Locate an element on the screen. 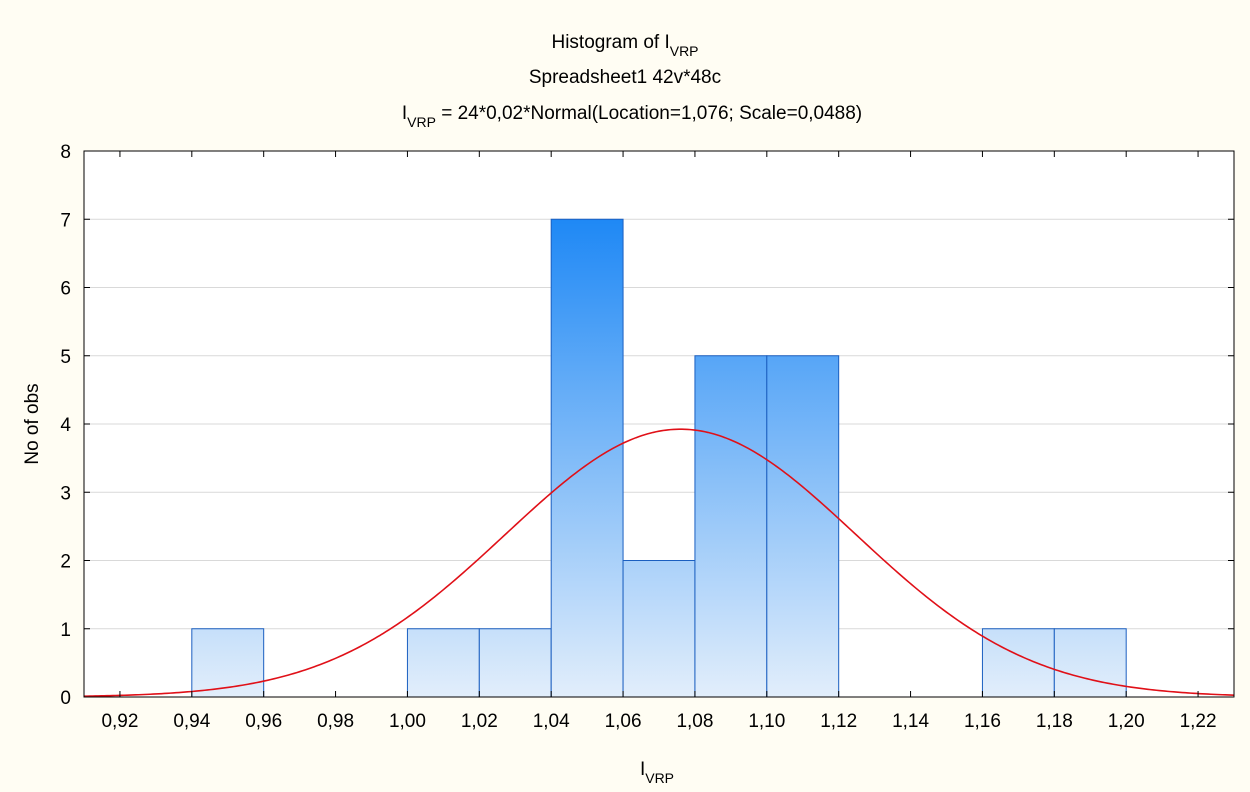 Image resolution: width=1250 pixels, height=792 pixels. y-tick-label-6: 6 is located at coordinates (65, 289).